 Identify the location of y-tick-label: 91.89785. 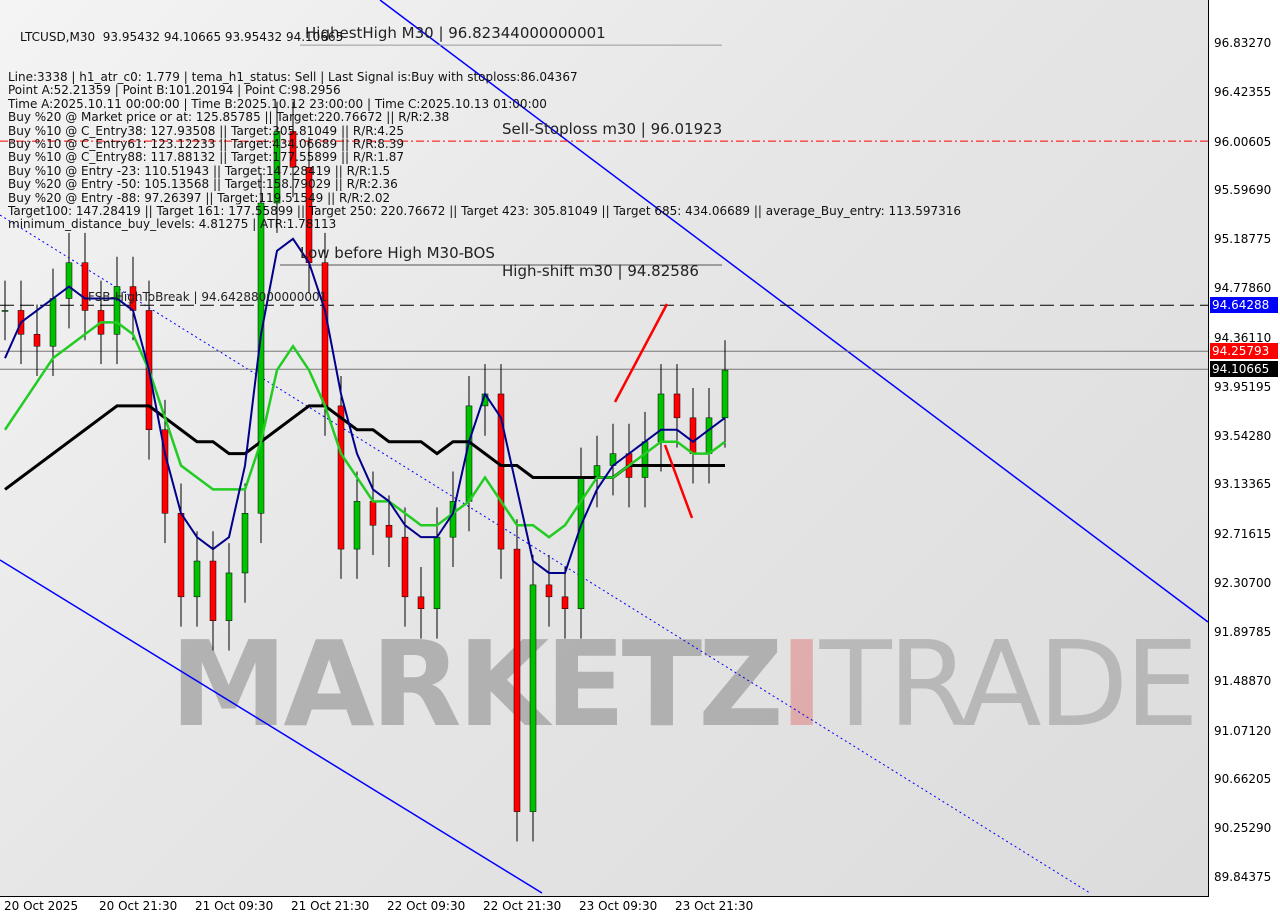
(1243, 631).